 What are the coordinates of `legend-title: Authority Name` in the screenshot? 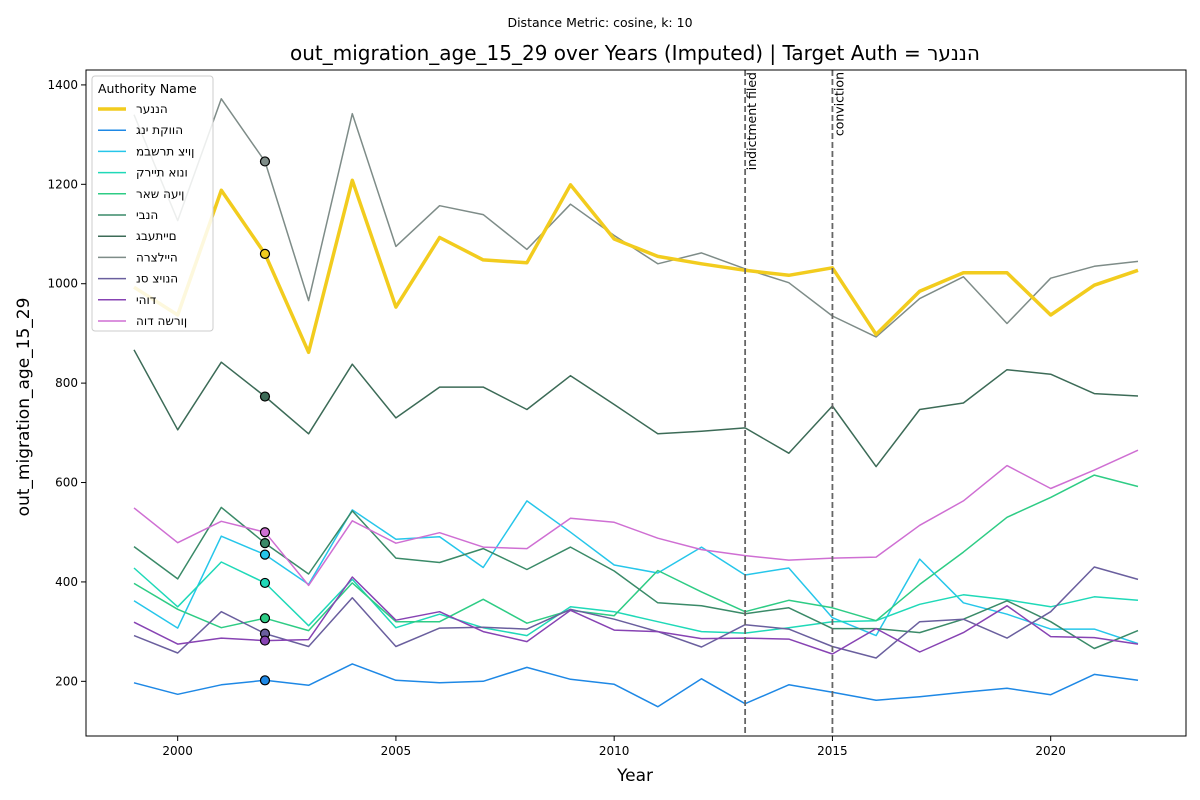 It's located at (147, 88).